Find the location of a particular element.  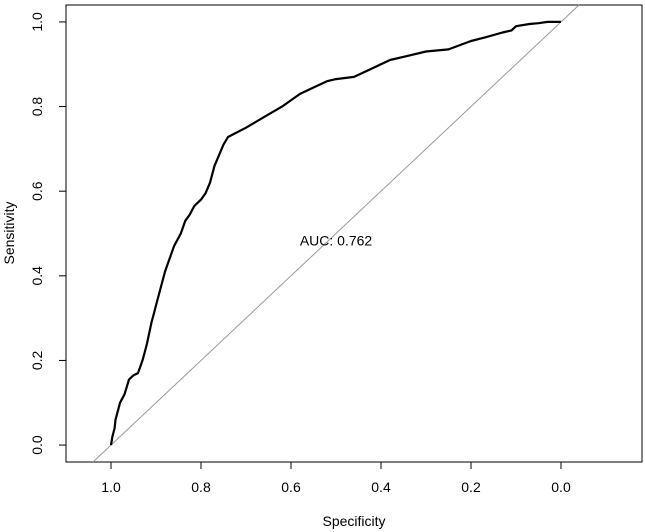

x-tick-label: 0.6 is located at coordinates (291, 487).